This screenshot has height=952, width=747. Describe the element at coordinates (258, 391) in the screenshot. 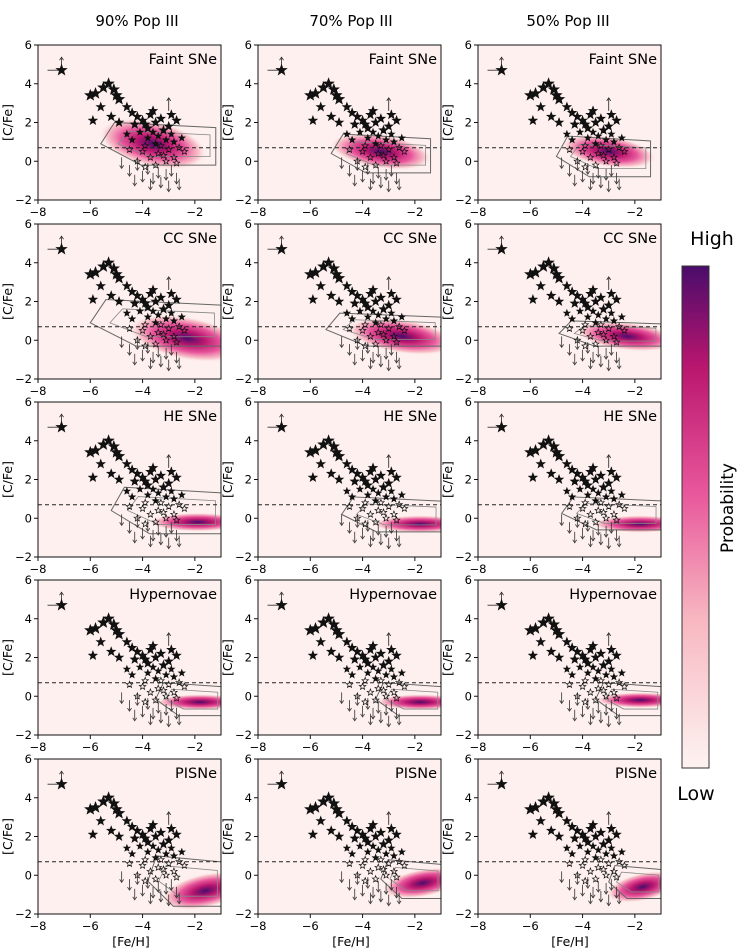

I see `x-tick-label: −8` at that location.